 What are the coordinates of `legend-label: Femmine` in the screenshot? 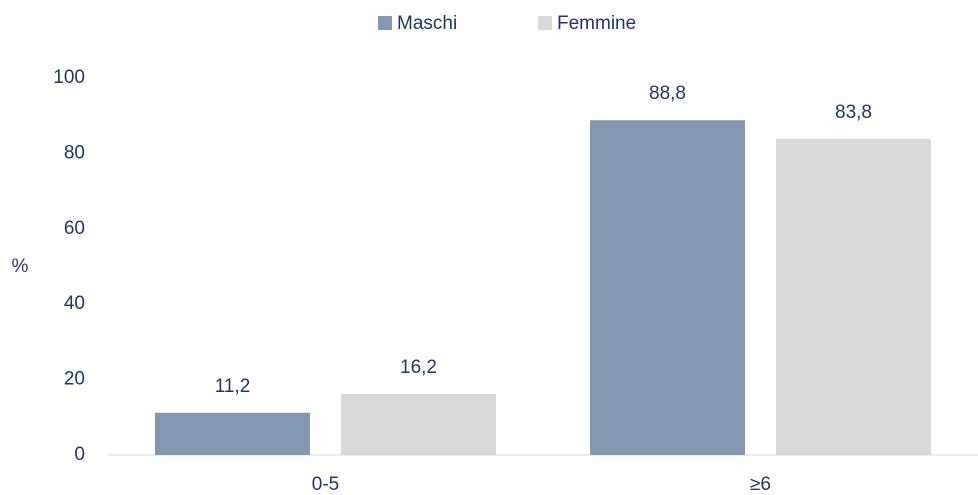 It's located at (596, 23).